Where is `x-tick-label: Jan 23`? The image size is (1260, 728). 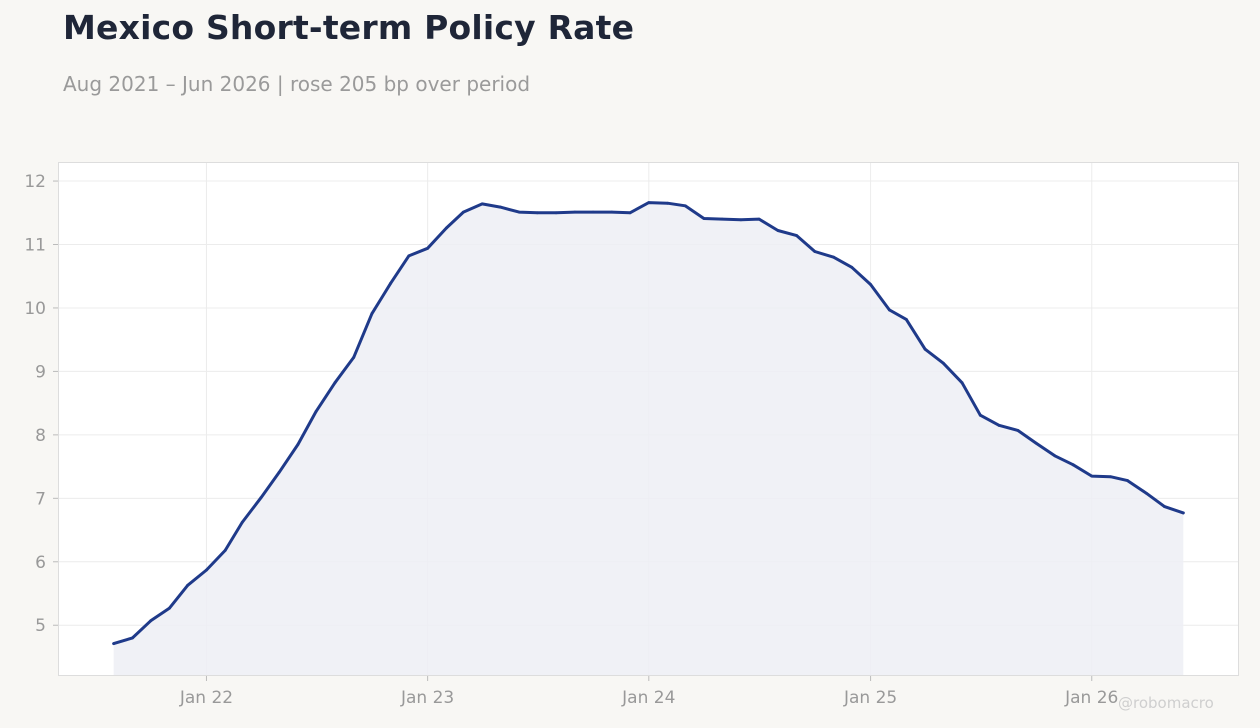 x-tick-label: Jan 23 is located at coordinates (427, 698).